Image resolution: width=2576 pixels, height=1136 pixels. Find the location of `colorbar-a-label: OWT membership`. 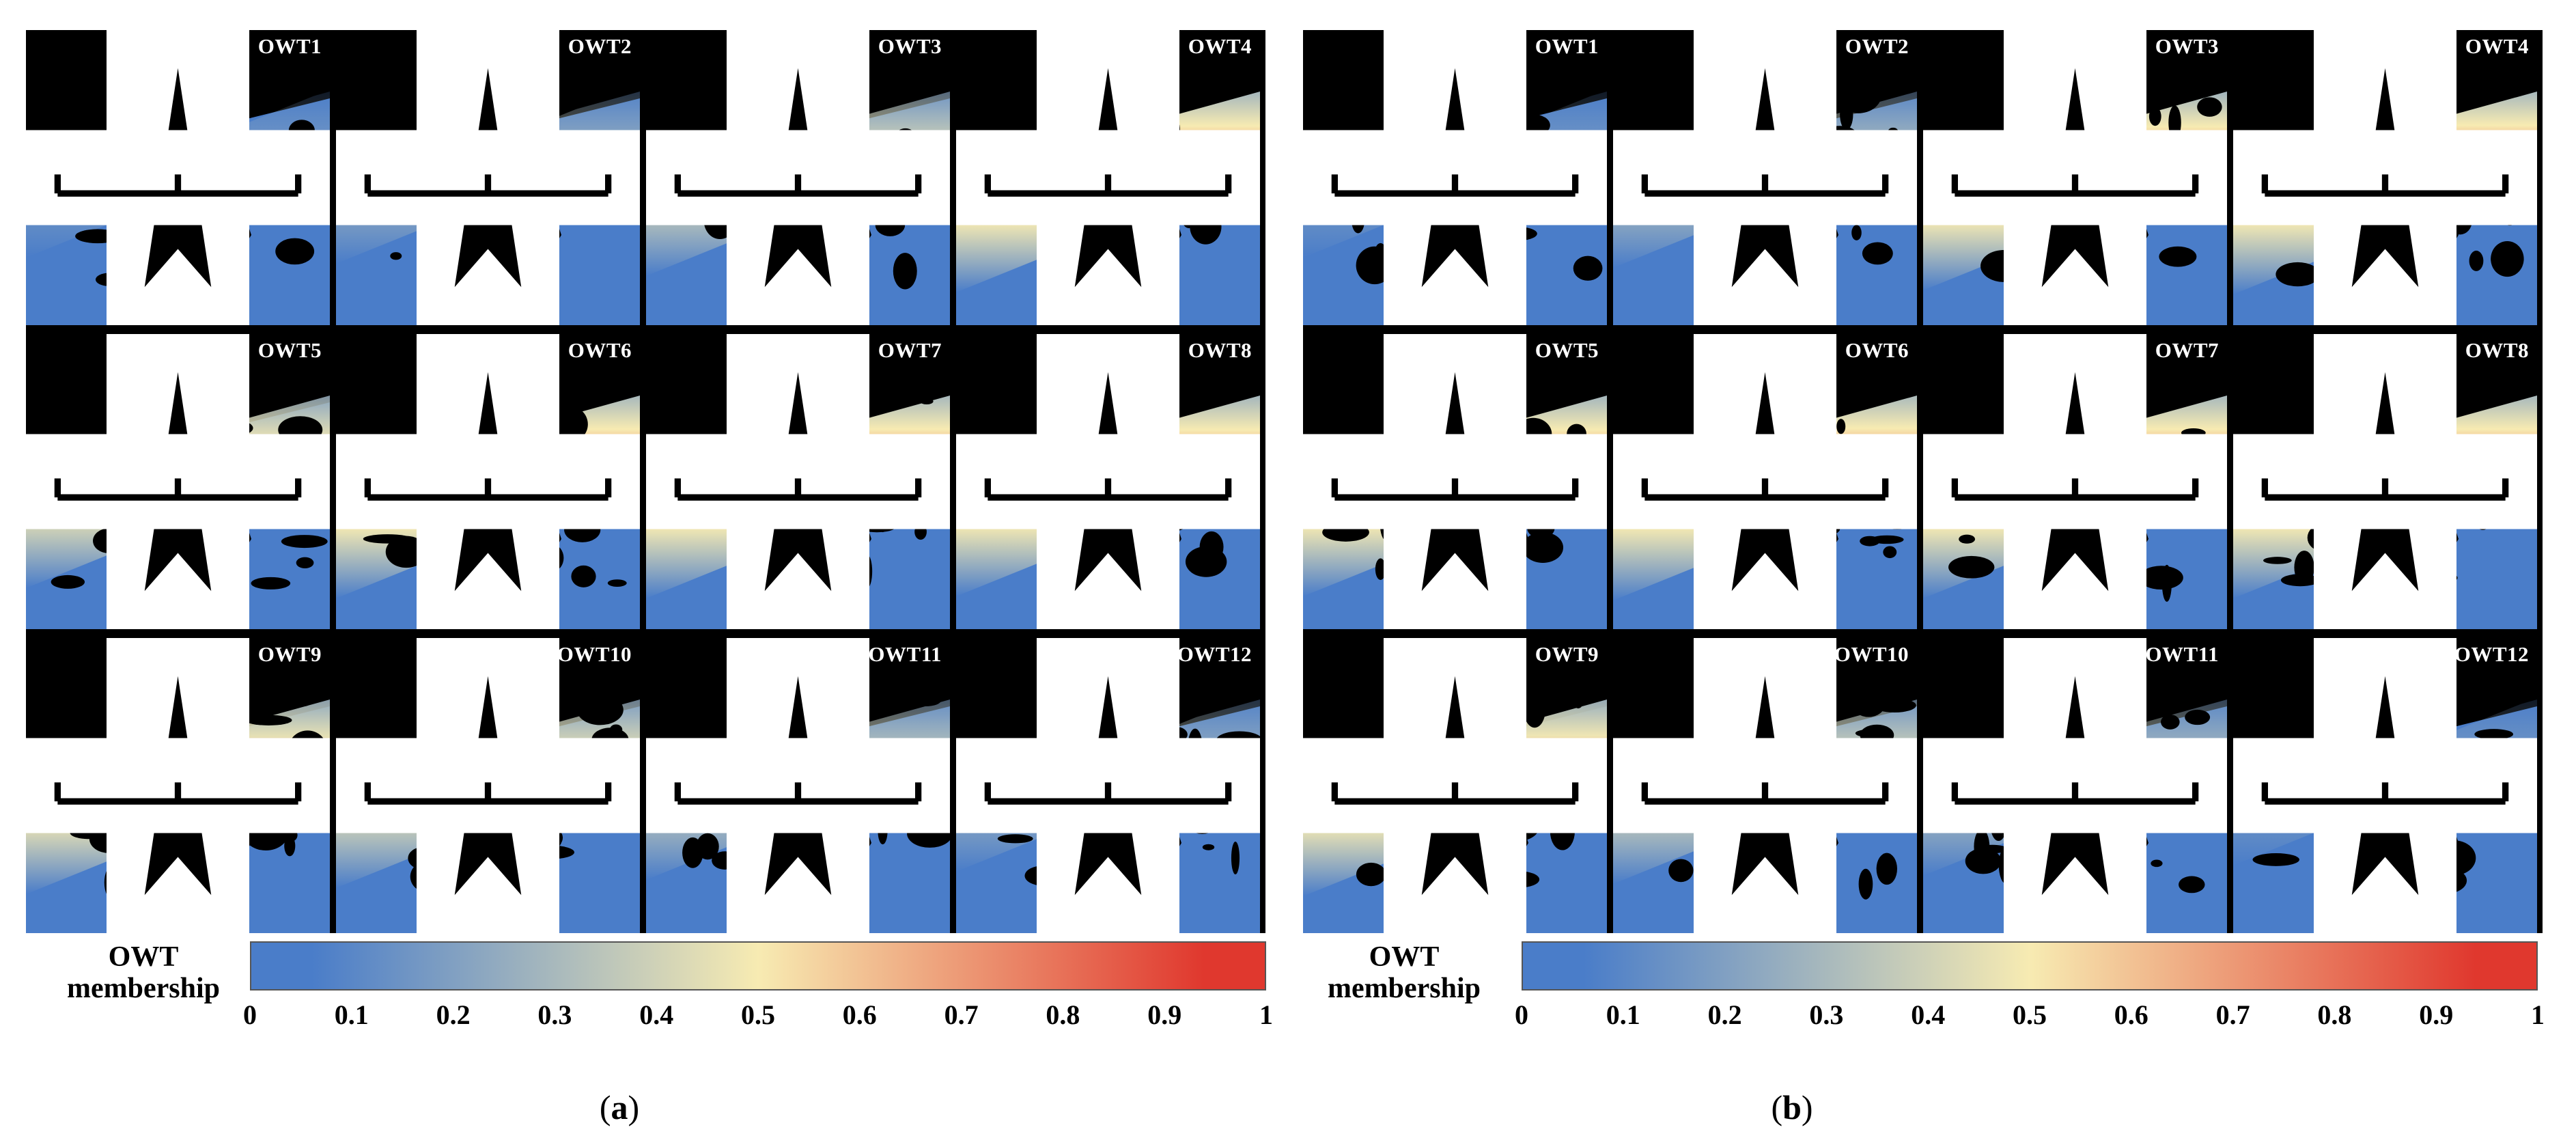

colorbar-a-label: OWT membership is located at coordinates (143, 972).